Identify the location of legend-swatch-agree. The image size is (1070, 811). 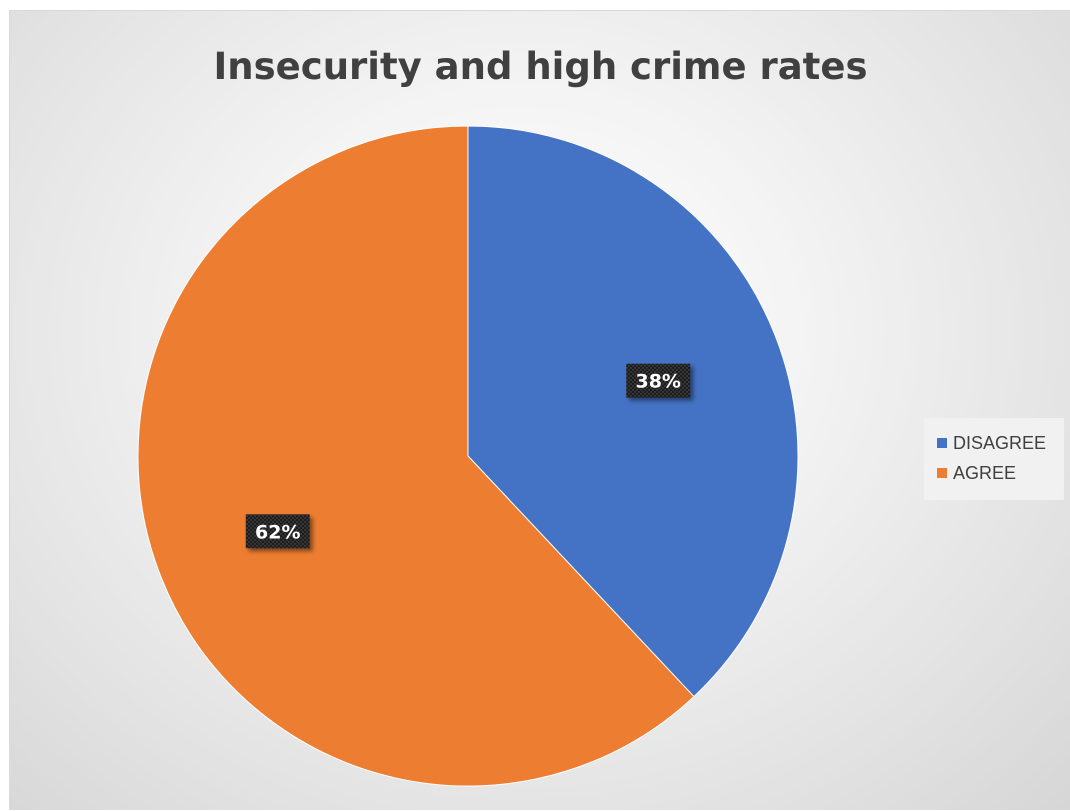
(942, 473).